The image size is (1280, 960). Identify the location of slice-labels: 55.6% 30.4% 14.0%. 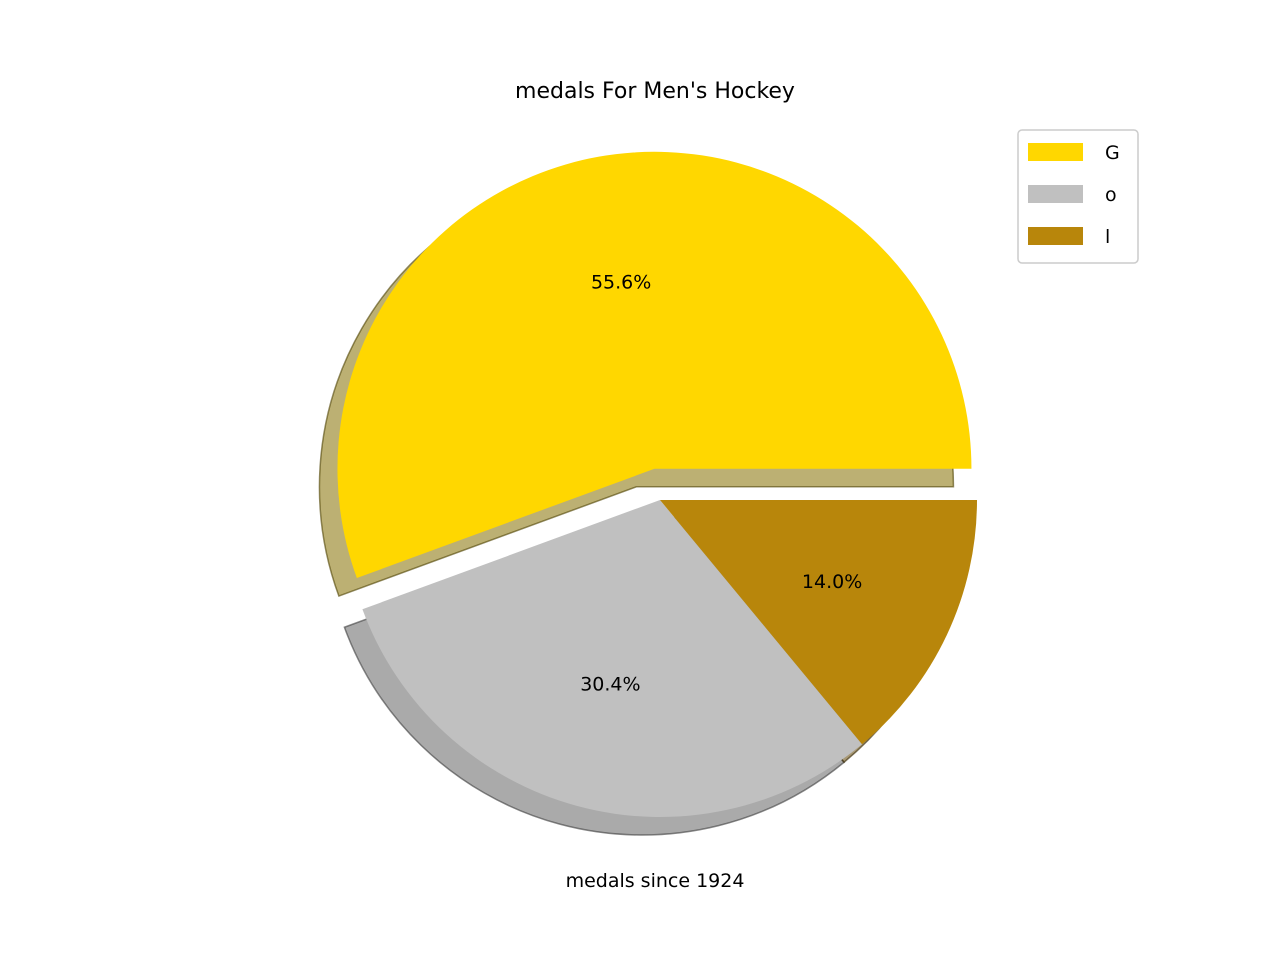
(721, 484).